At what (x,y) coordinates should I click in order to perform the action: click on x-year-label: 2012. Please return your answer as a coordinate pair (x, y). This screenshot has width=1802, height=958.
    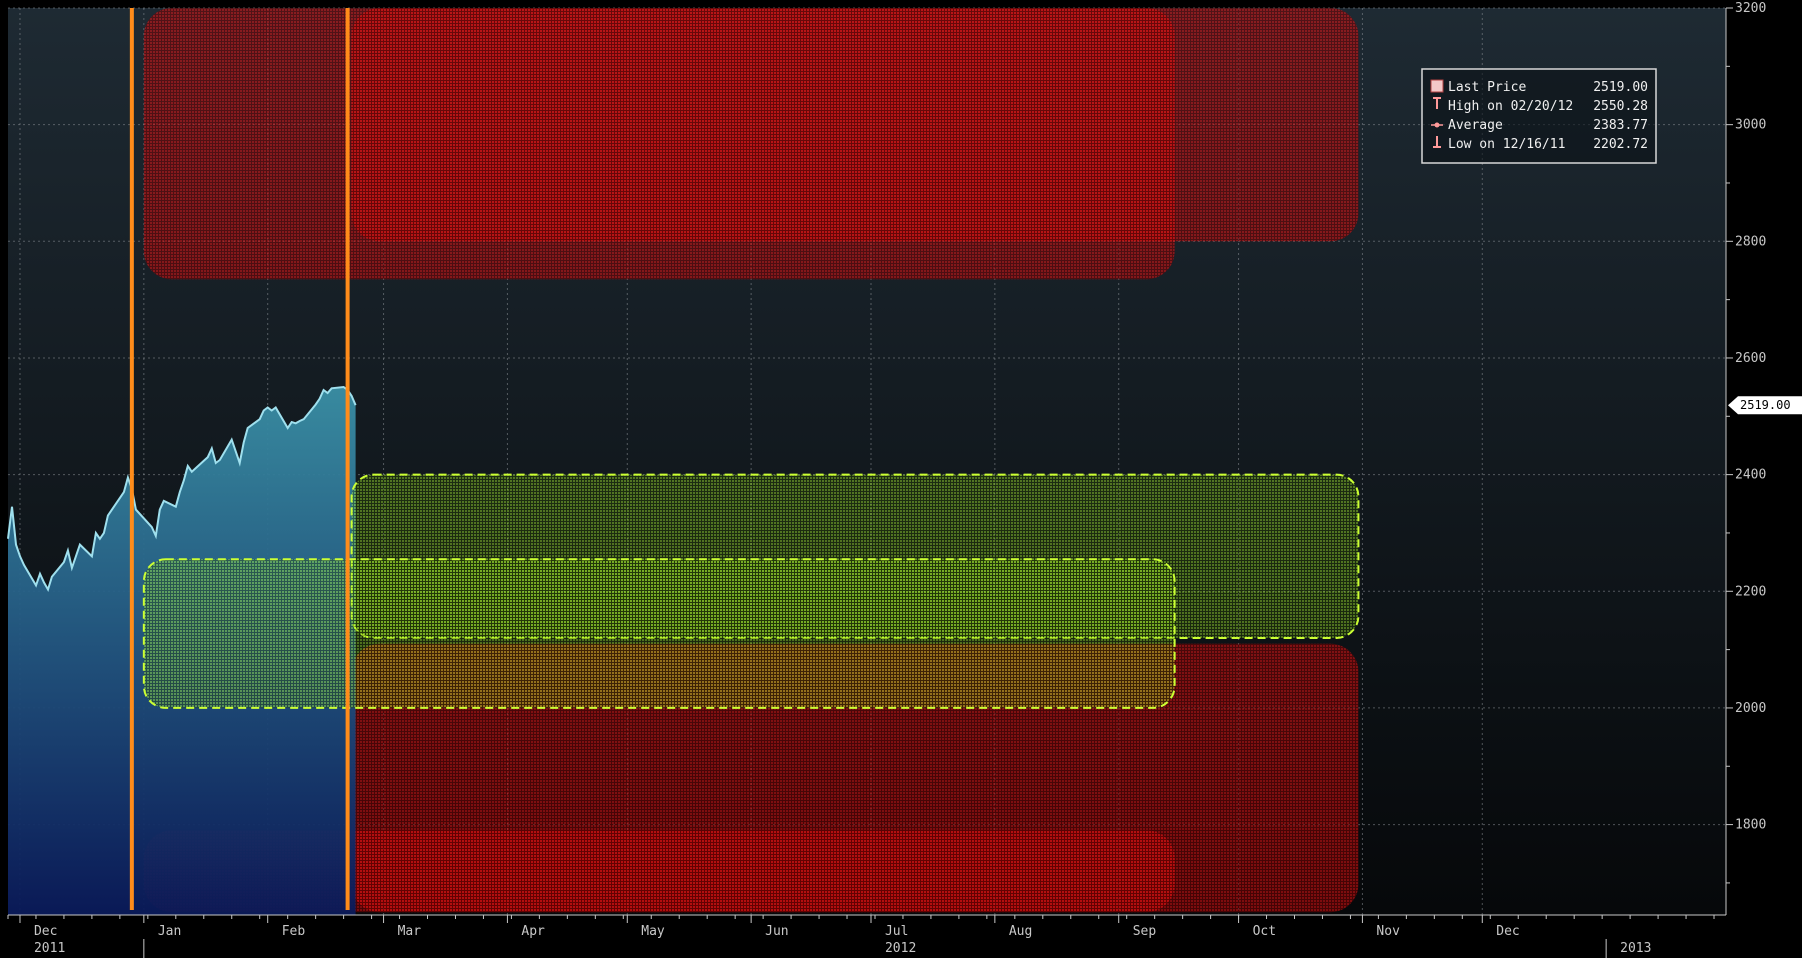
    Looking at the image, I should click on (900, 948).